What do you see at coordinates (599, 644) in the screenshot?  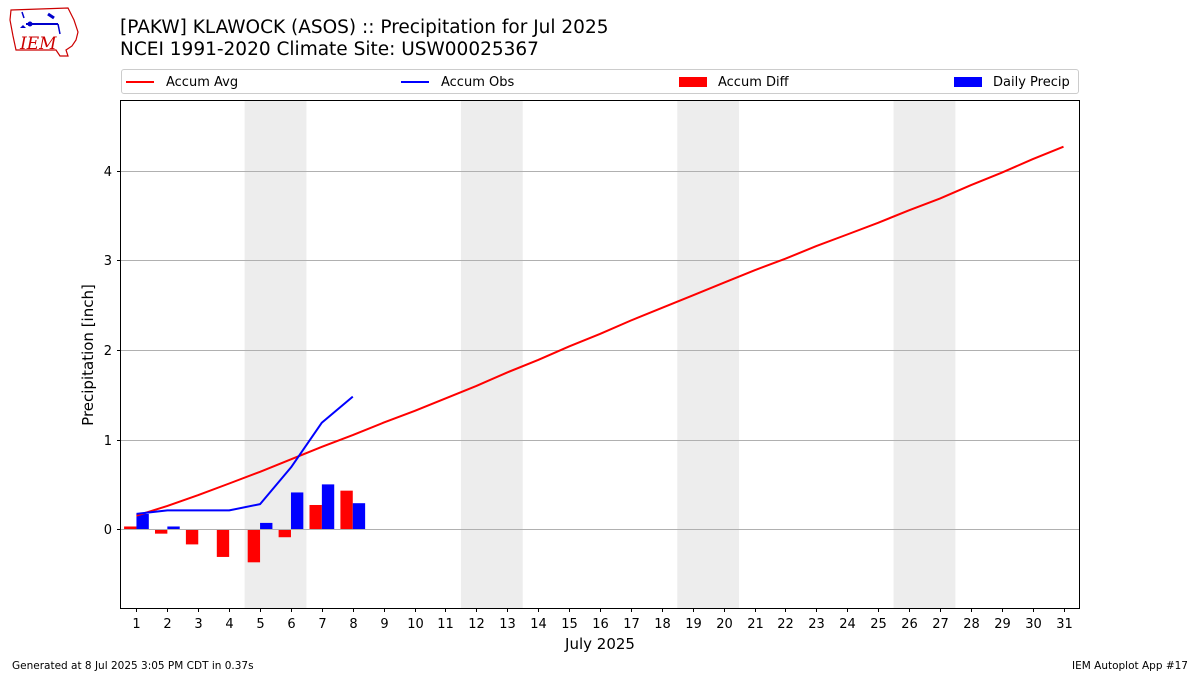 I see `x-axis-label: July 2025` at bounding box center [599, 644].